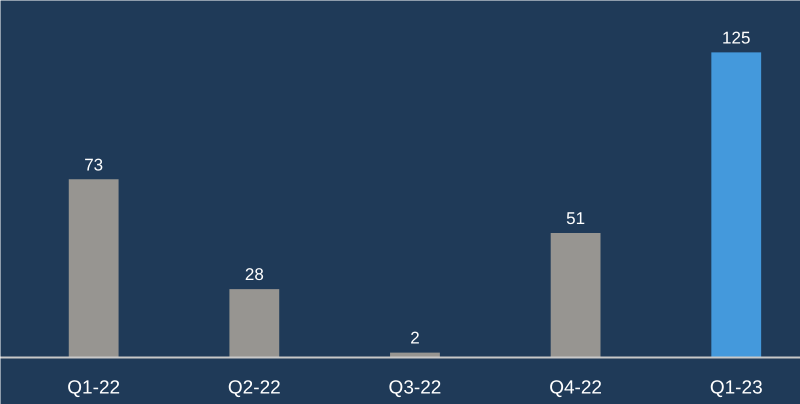 The width and height of the screenshot is (800, 404). What do you see at coordinates (254, 274) in the screenshot?
I see `data-label: 28` at bounding box center [254, 274].